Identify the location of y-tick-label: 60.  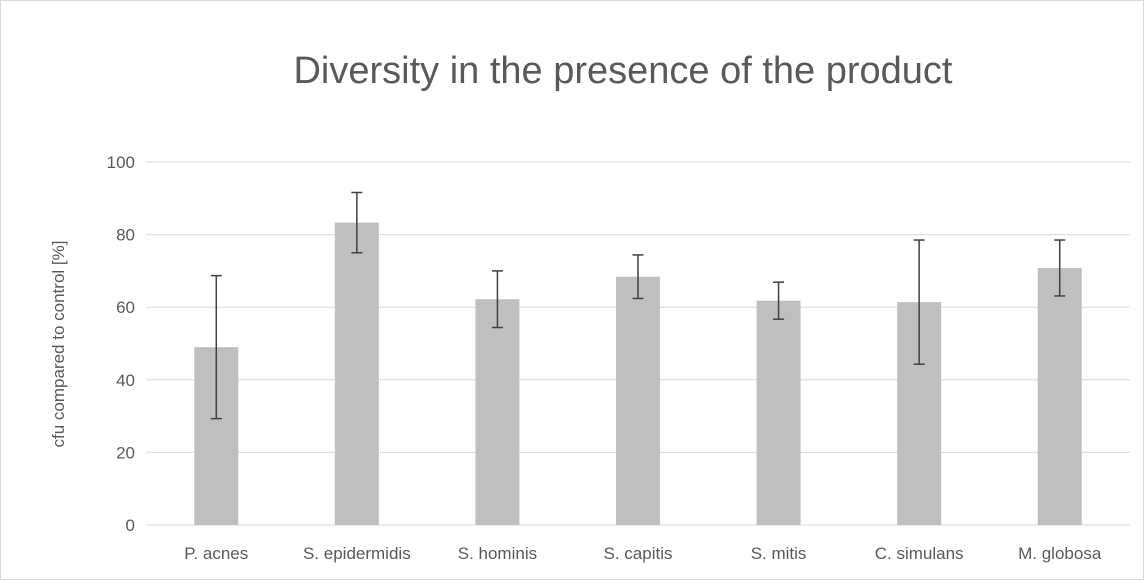
(125, 307).